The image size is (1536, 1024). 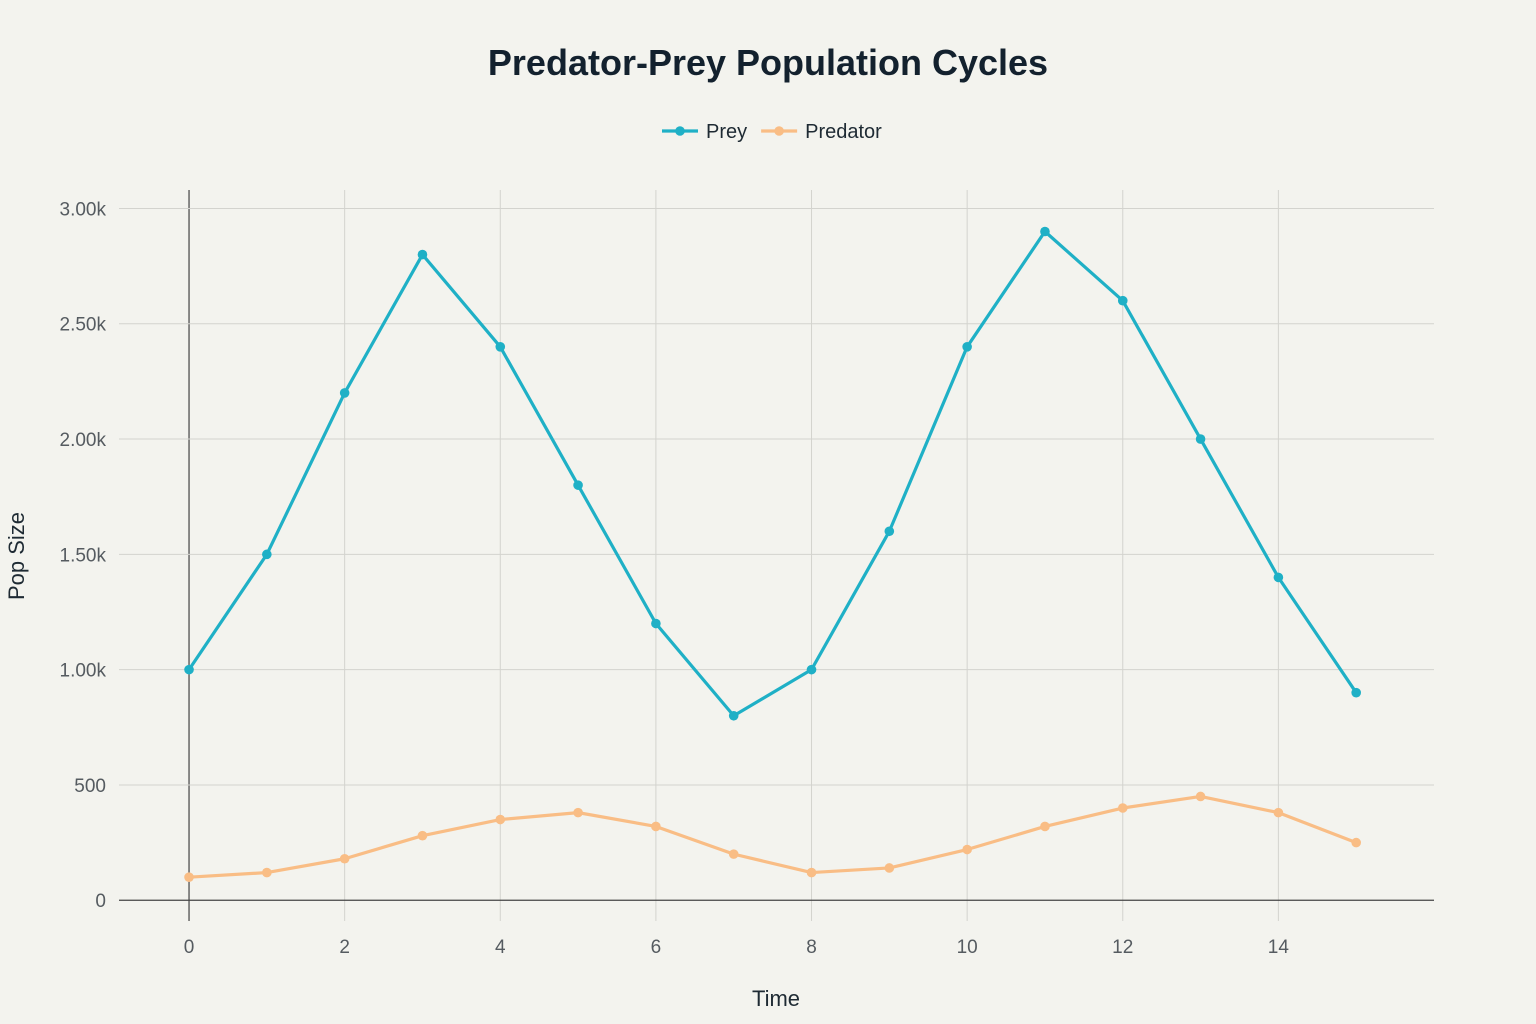 What do you see at coordinates (100, 901) in the screenshot?
I see `y-tick-label: 0` at bounding box center [100, 901].